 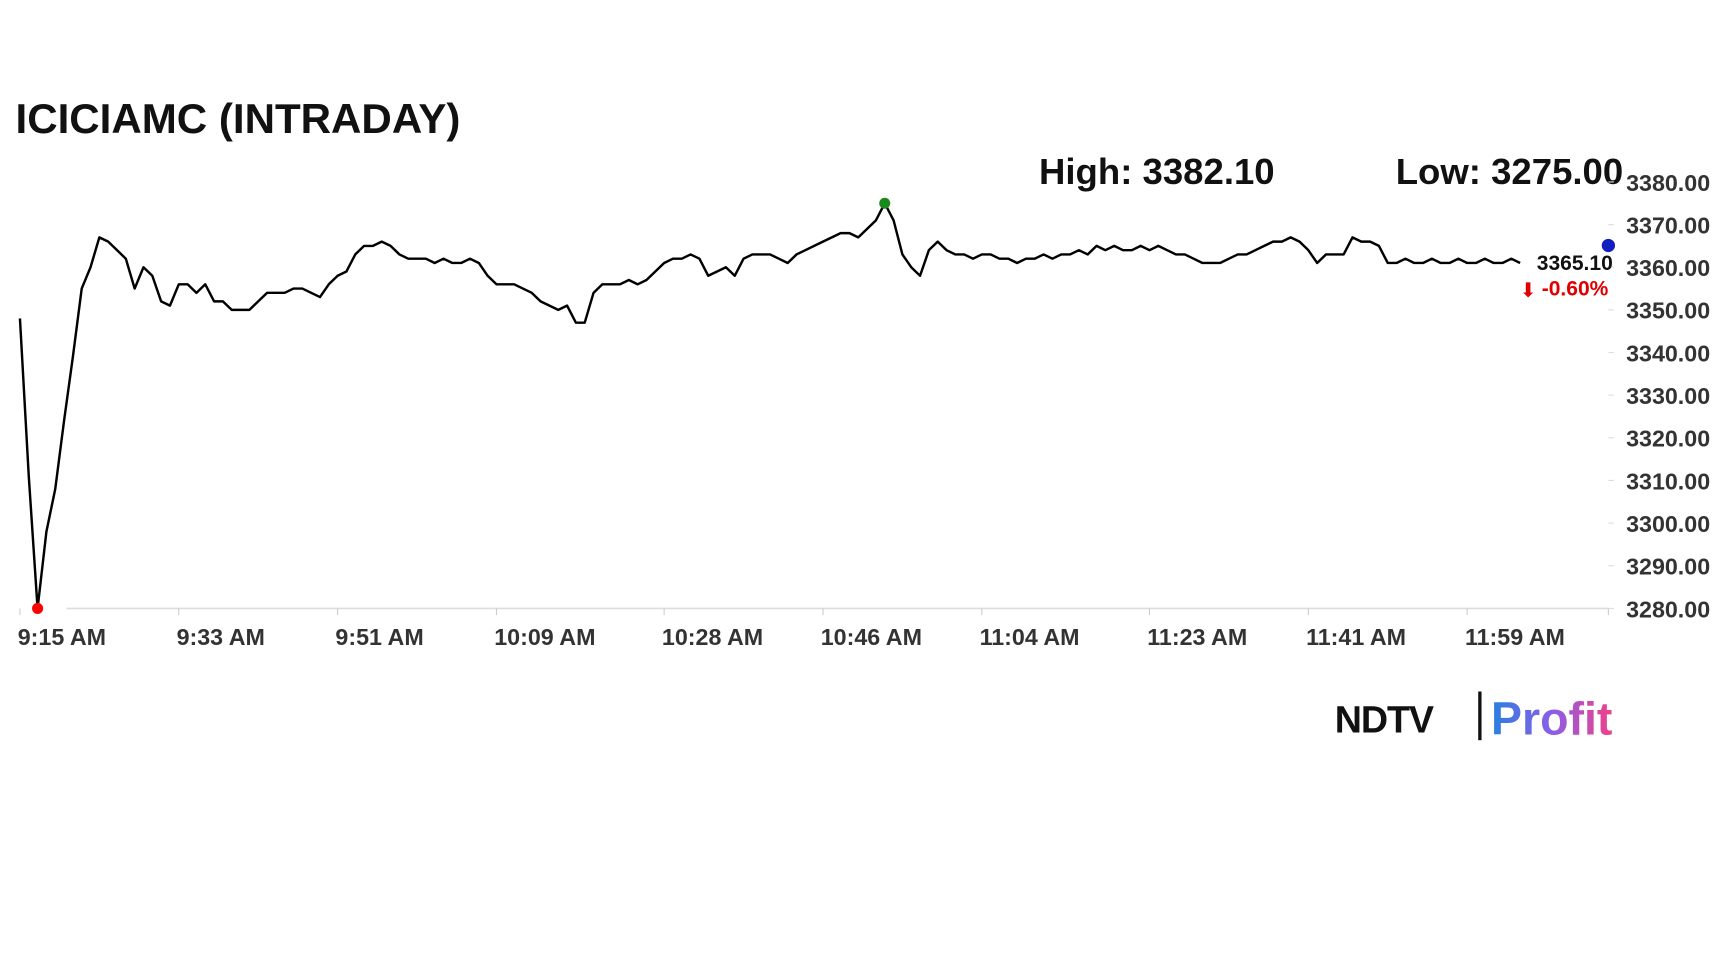 What do you see at coordinates (379, 637) in the screenshot?
I see `x-tick-label: 9:51 AM` at bounding box center [379, 637].